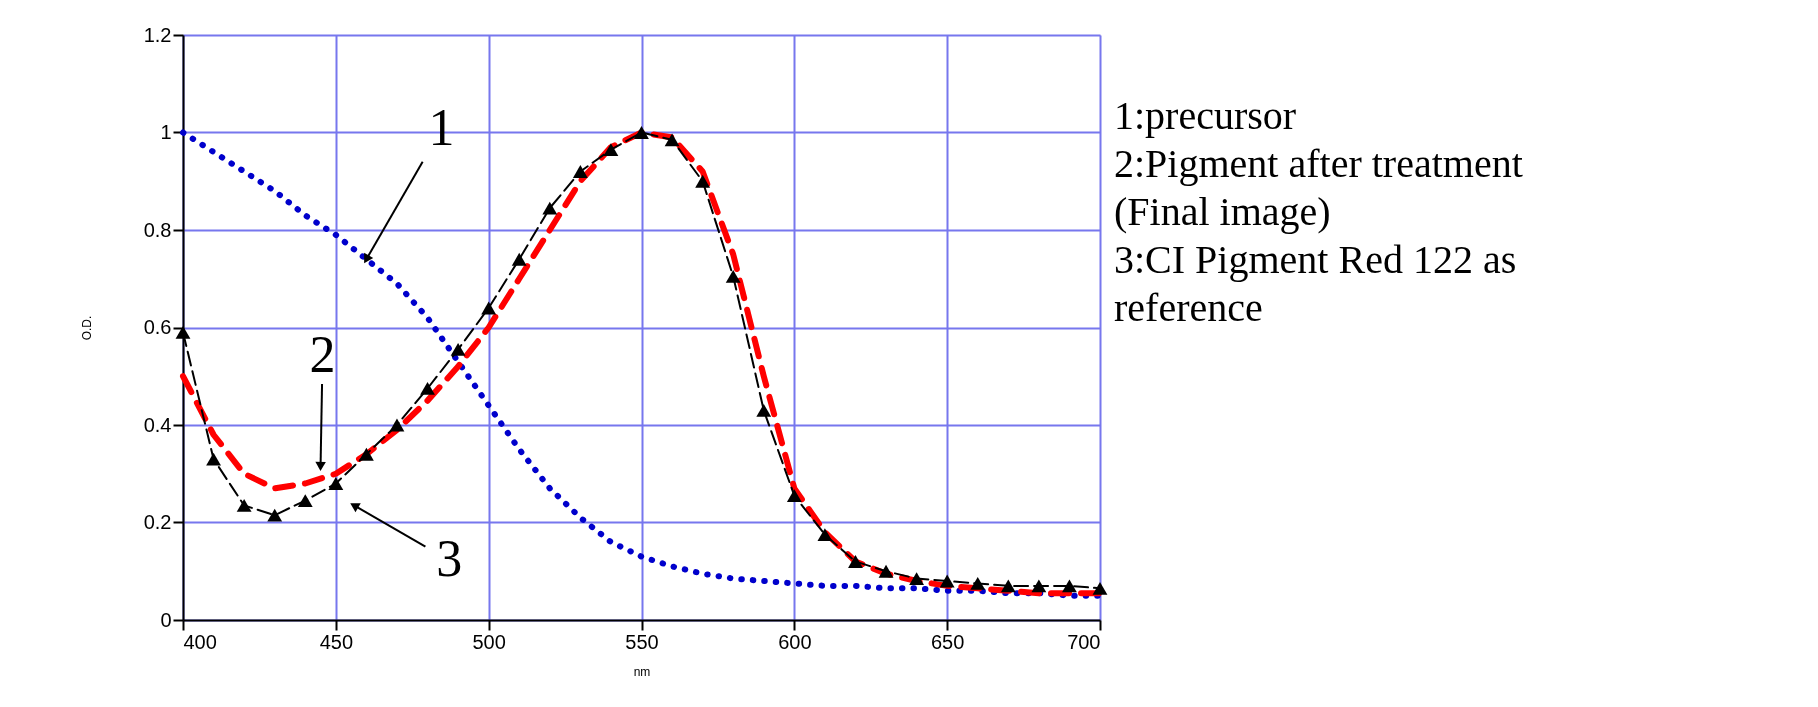 Image resolution: width=1818 pixels, height=707 pixels. I want to click on y-tick-label: 1.2, so click(157, 34).